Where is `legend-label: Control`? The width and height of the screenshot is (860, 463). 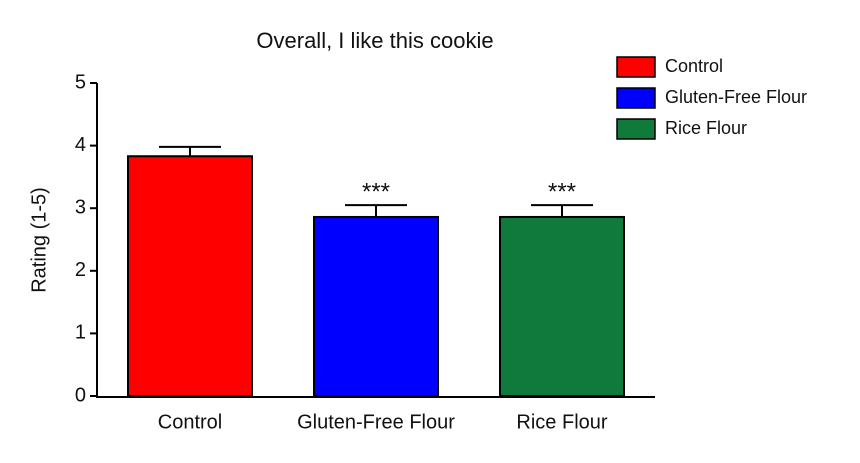
legend-label: Control is located at coordinates (694, 66).